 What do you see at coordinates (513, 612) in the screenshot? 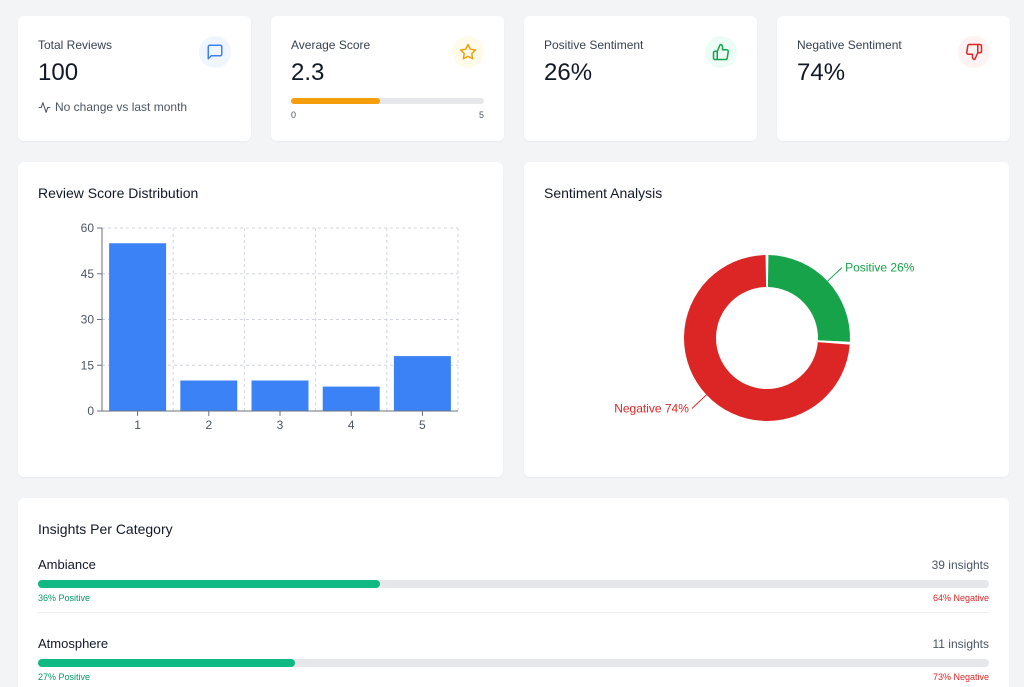
I see `divider` at bounding box center [513, 612].